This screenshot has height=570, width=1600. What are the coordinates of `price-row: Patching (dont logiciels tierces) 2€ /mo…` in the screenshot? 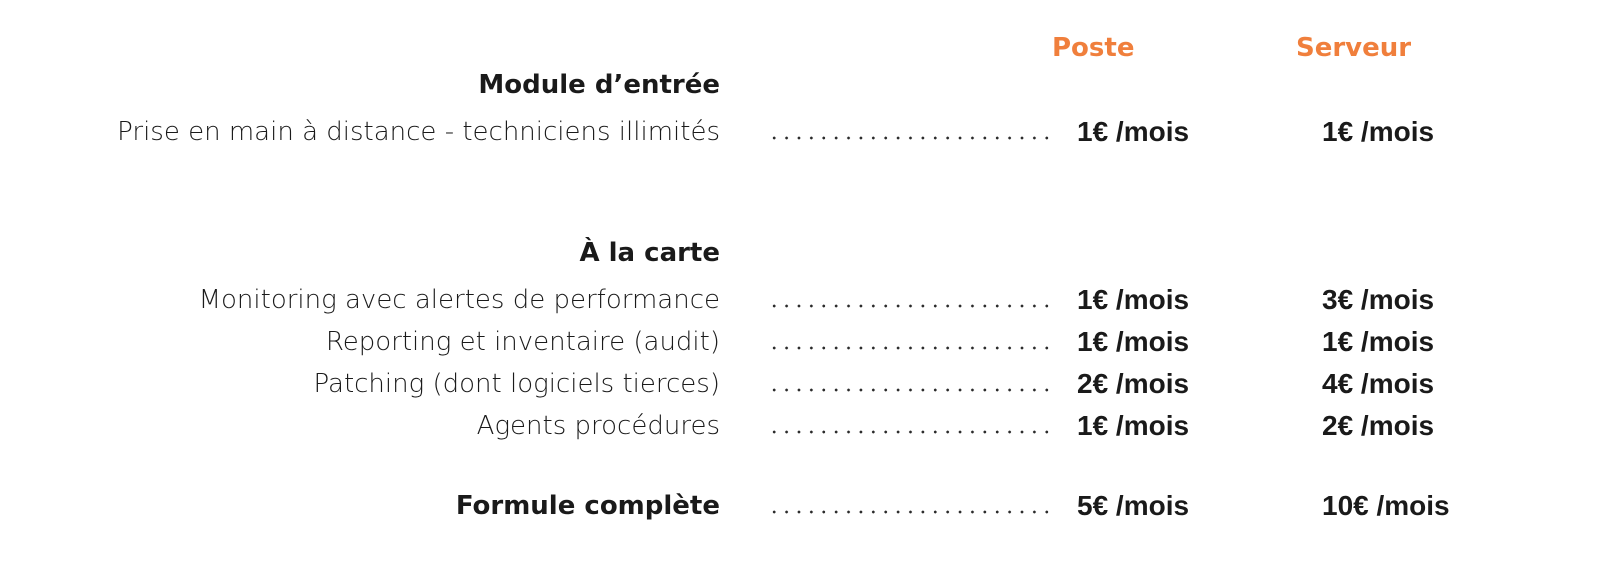 It's located at (800, 384).